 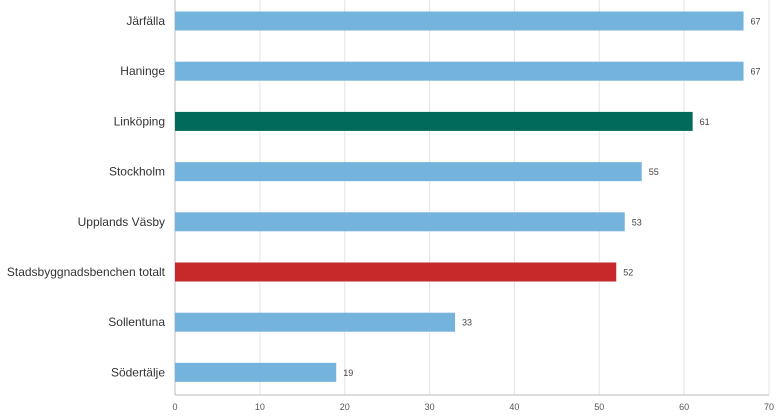 What do you see at coordinates (473, 407) in the screenshot?
I see `x-axis-ticks: 0 10 20 30 40 50 60 70` at bounding box center [473, 407].